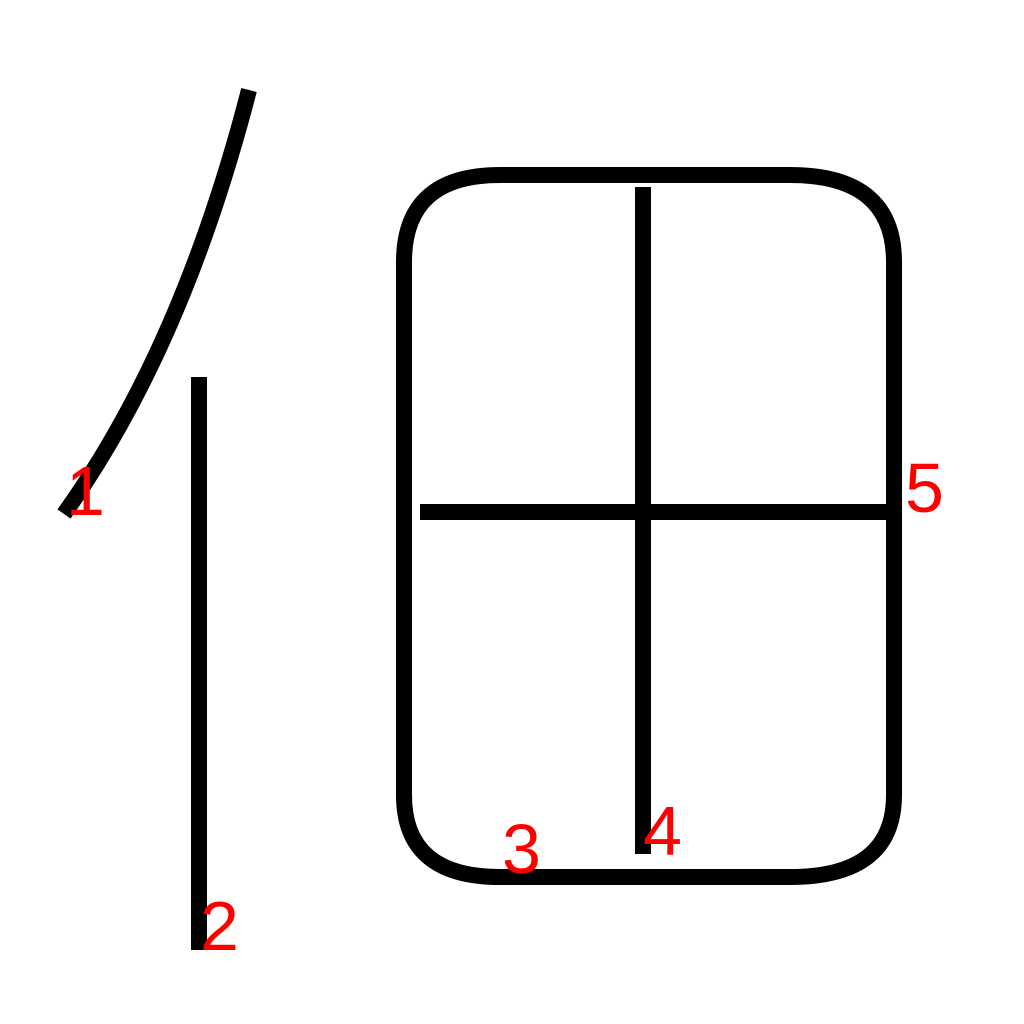 This screenshot has width=1024, height=1024. I want to click on stroke-number-4: 4, so click(662, 831).